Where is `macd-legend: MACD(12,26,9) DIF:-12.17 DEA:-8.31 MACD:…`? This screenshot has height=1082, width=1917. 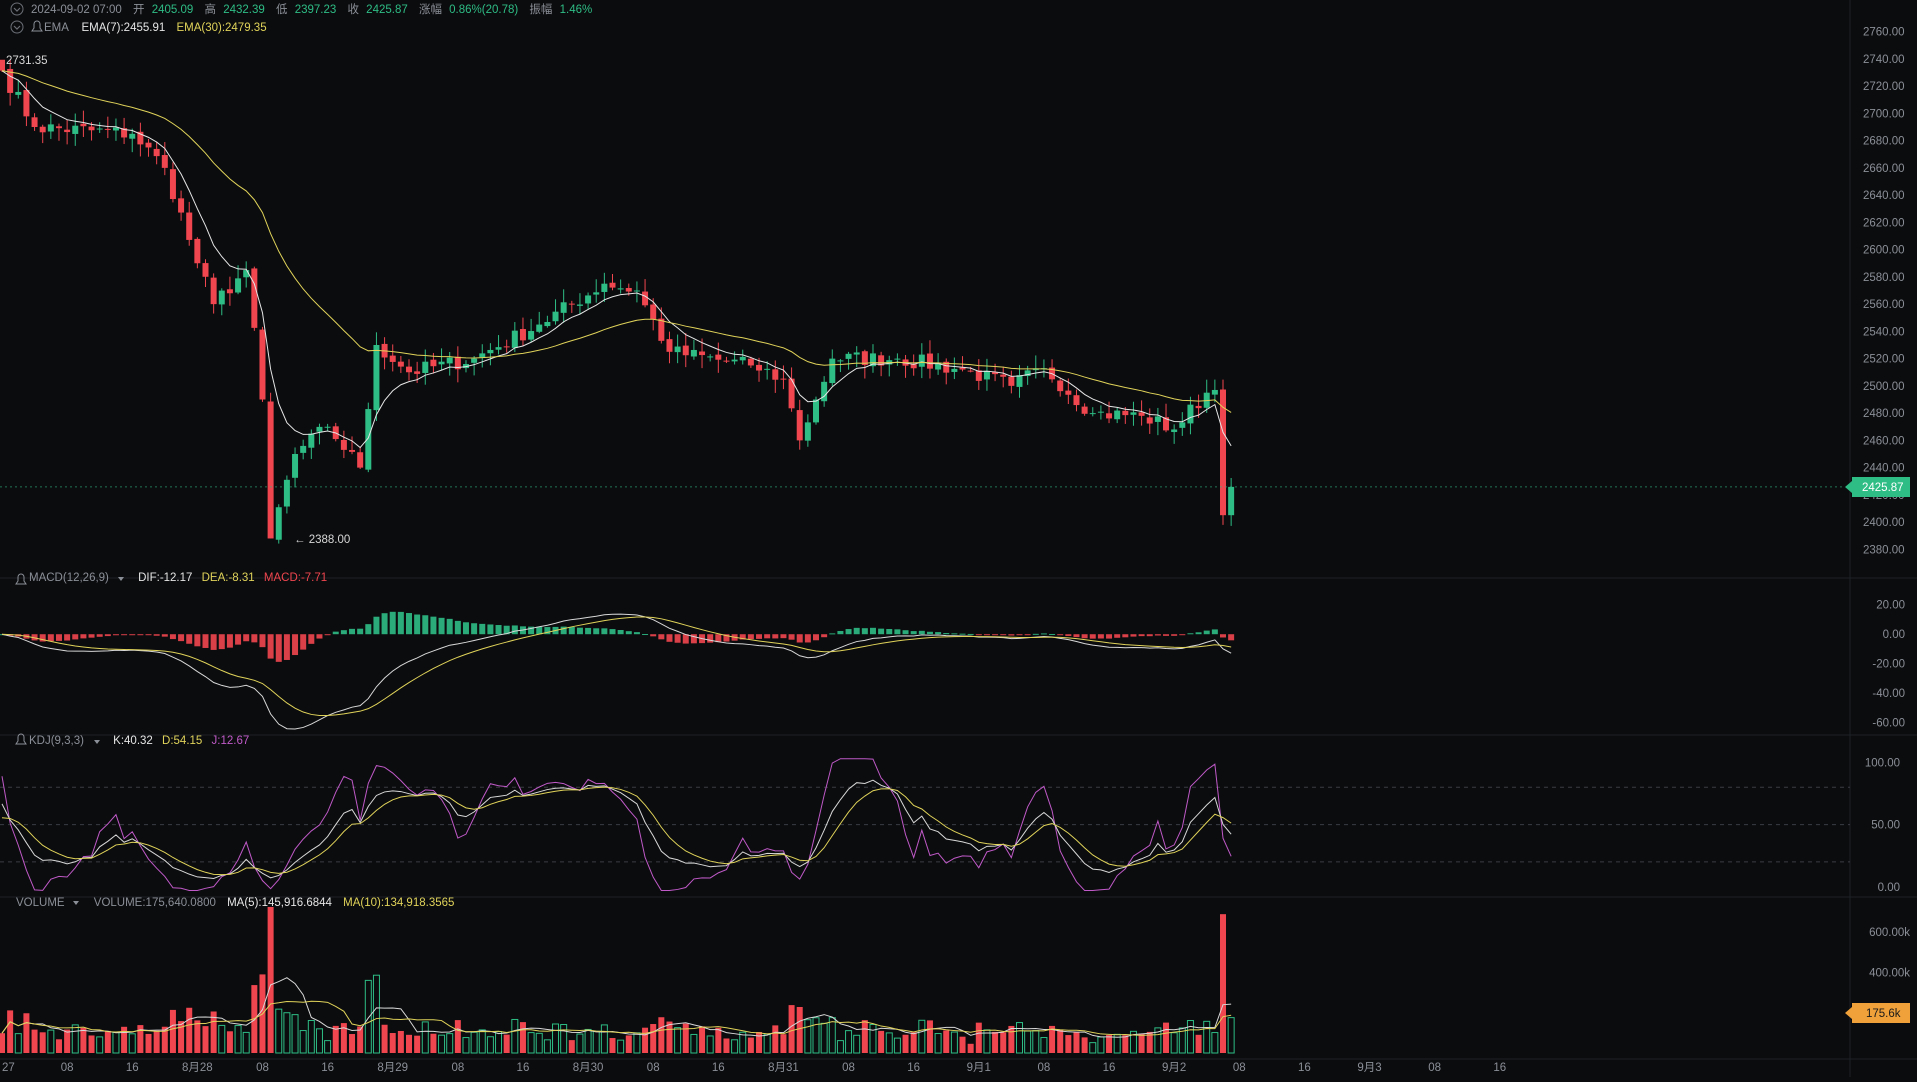 macd-legend: MACD(12,26,9) DIF:-12.17 DEA:-8.31 MACD:… is located at coordinates (171, 578).